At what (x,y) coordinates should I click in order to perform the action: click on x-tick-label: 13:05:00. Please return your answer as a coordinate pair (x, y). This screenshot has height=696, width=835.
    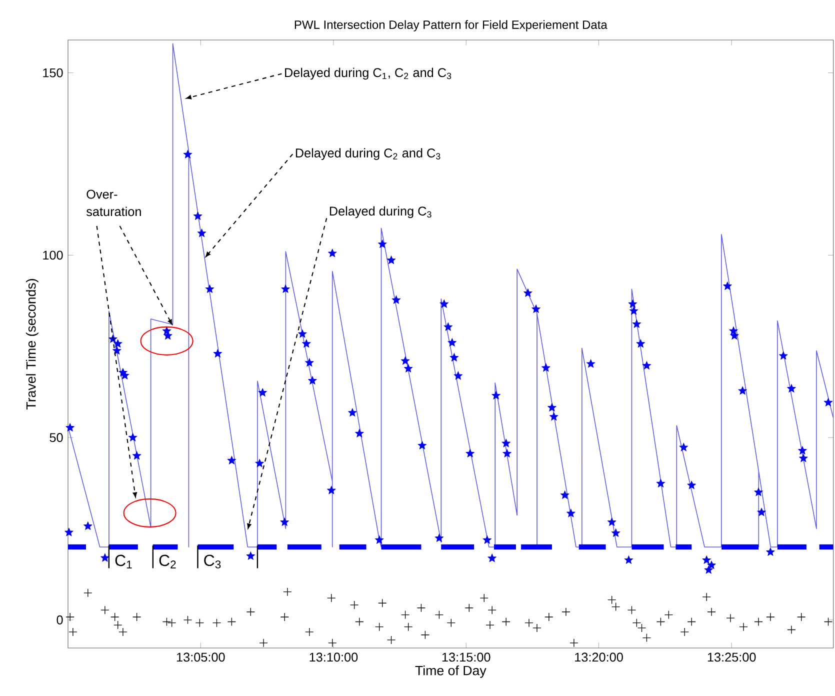
    Looking at the image, I should click on (200, 657).